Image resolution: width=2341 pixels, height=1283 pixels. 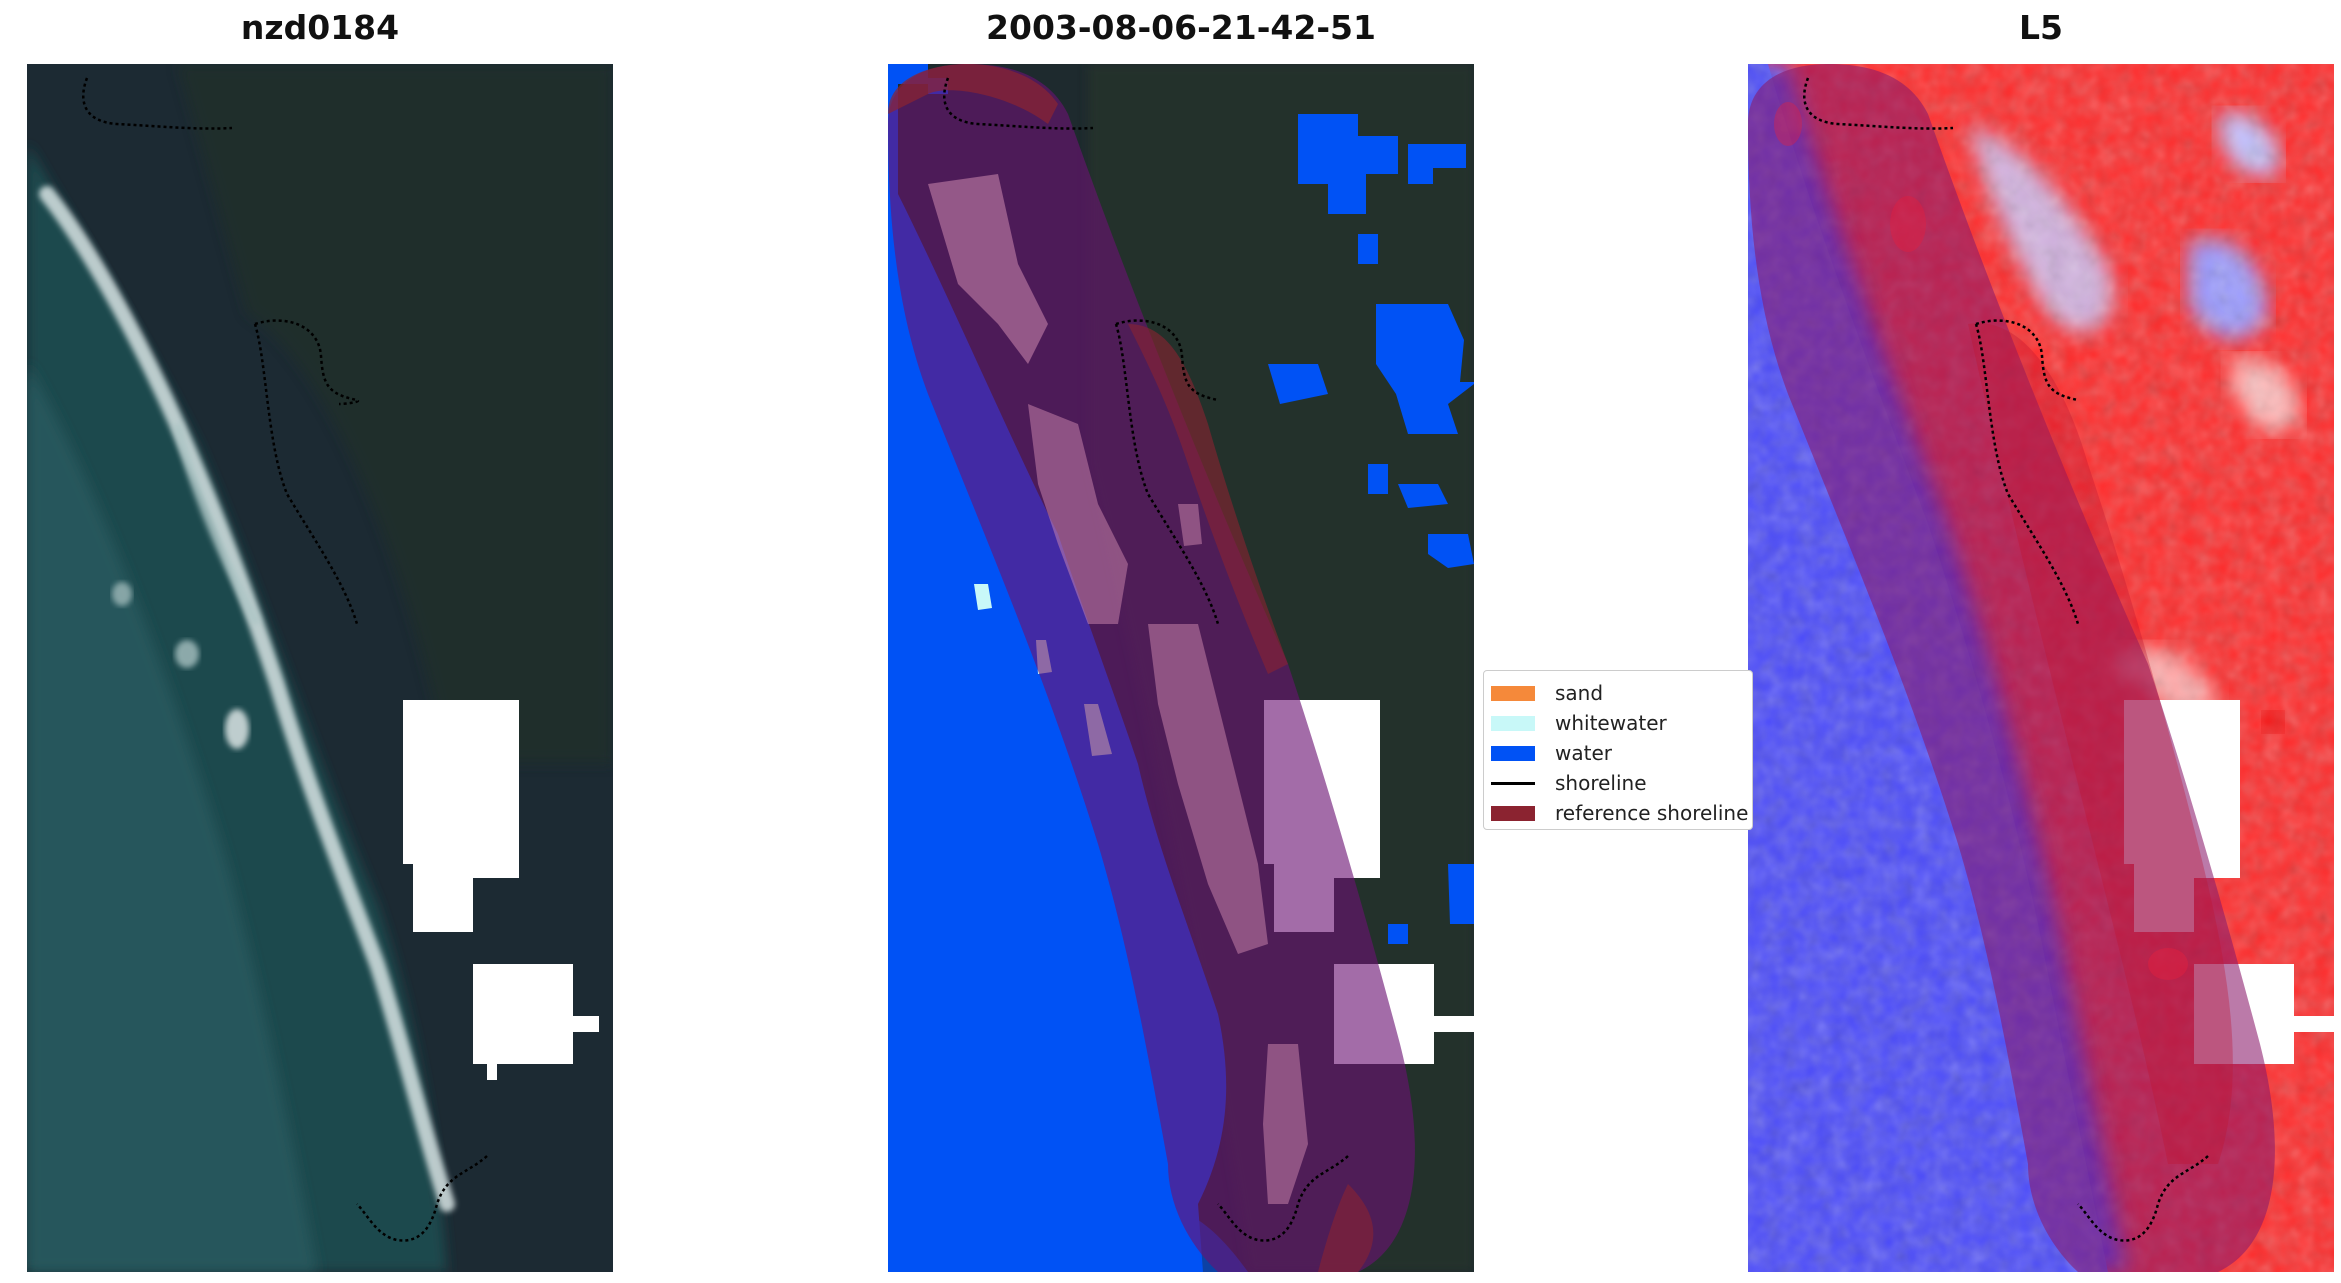 What do you see at coordinates (1652, 813) in the screenshot?
I see `legend-label-reference-shoreline: reference shoreline` at bounding box center [1652, 813].